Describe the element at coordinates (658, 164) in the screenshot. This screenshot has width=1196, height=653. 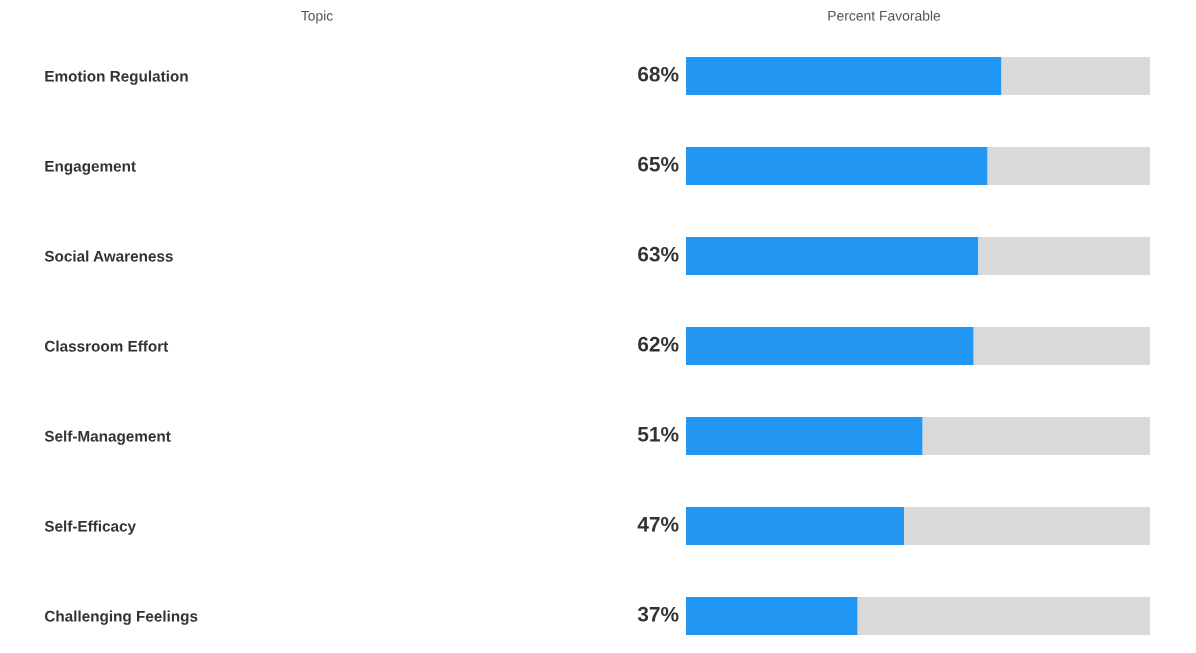
I see `data-label: 65%` at that location.